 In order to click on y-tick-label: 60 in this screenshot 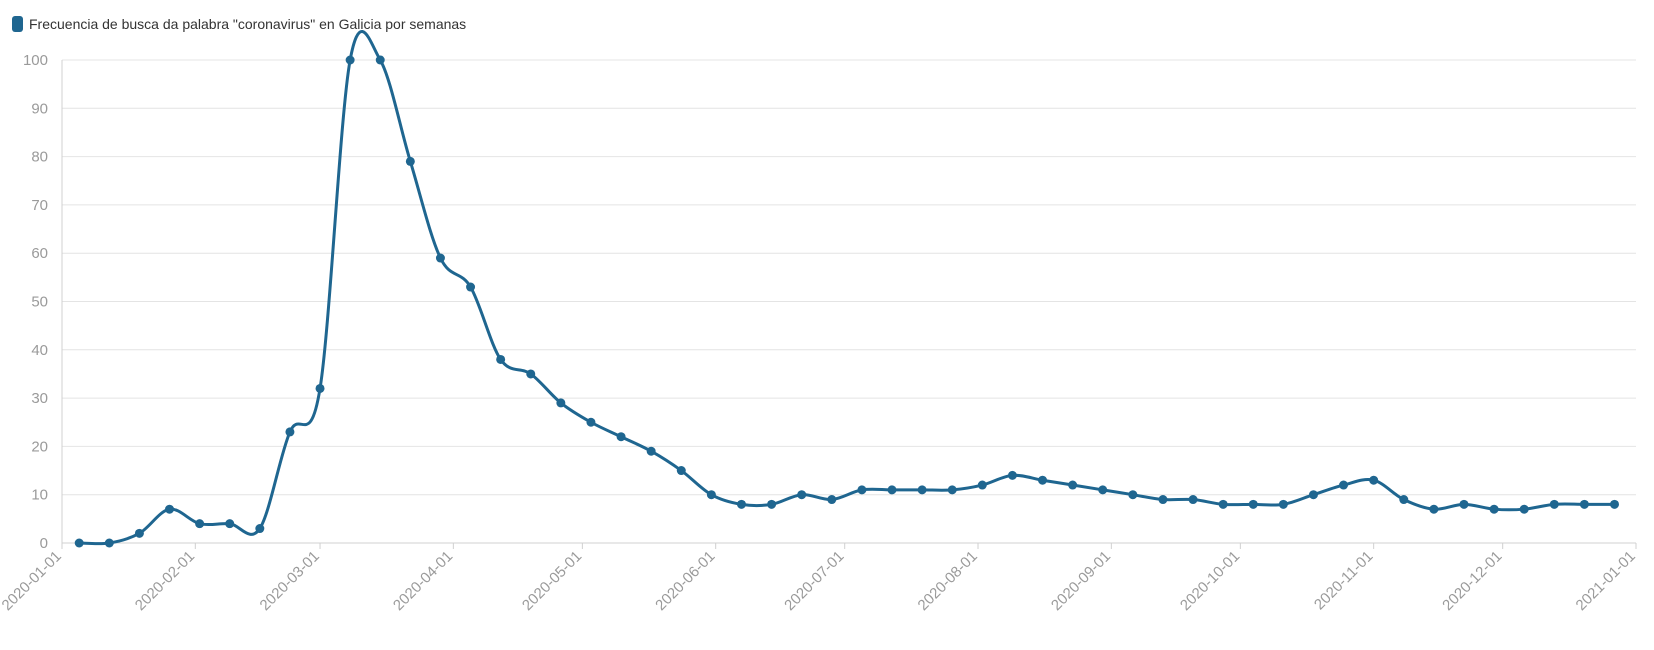, I will do `click(39, 253)`.